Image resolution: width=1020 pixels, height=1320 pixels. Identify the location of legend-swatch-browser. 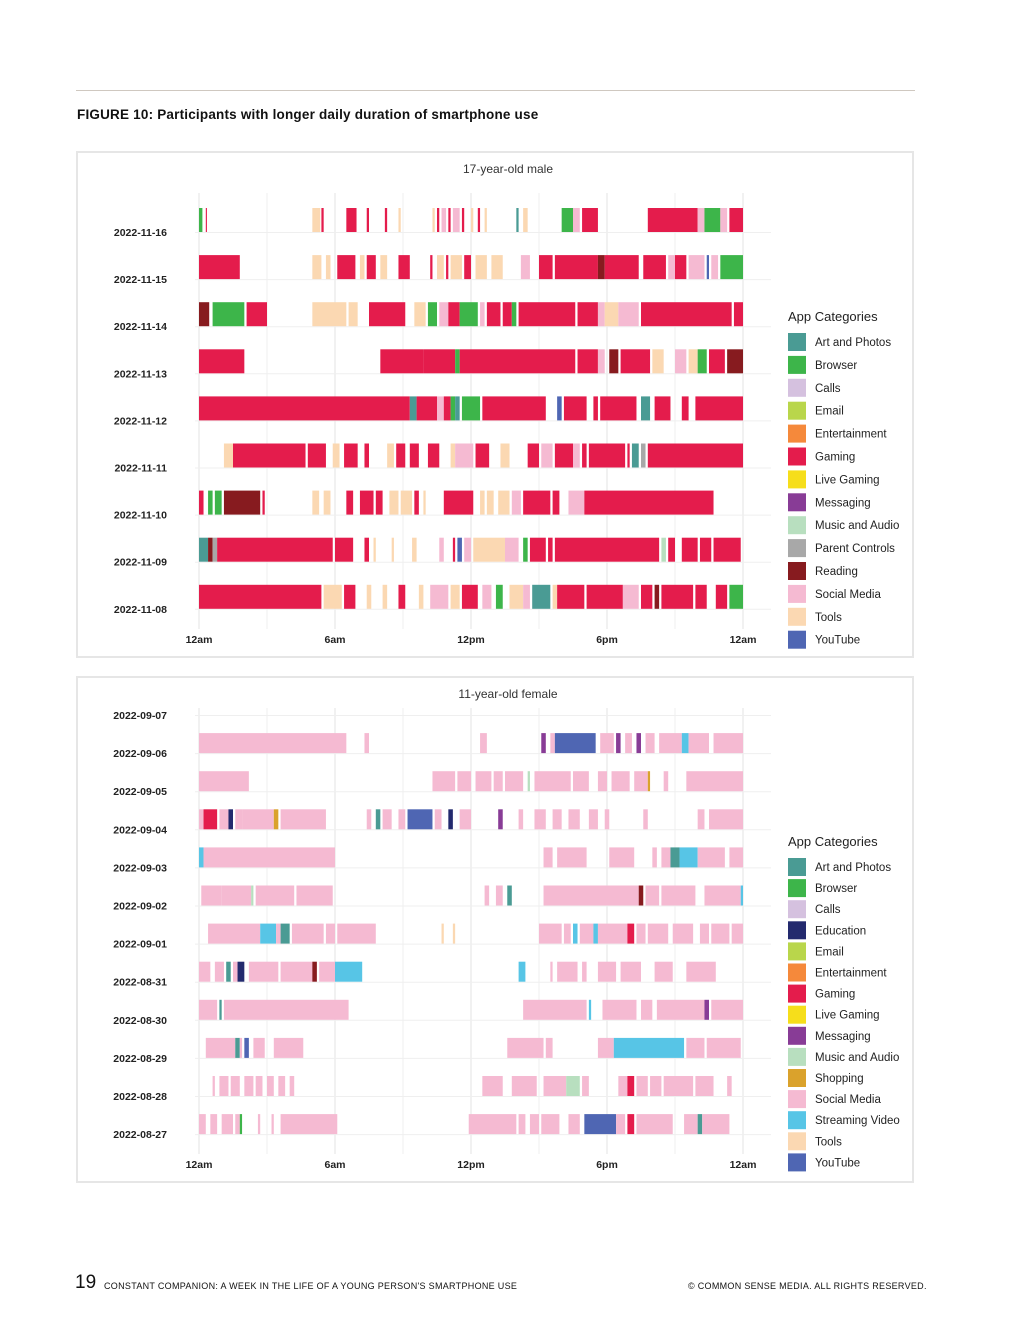
(797, 888).